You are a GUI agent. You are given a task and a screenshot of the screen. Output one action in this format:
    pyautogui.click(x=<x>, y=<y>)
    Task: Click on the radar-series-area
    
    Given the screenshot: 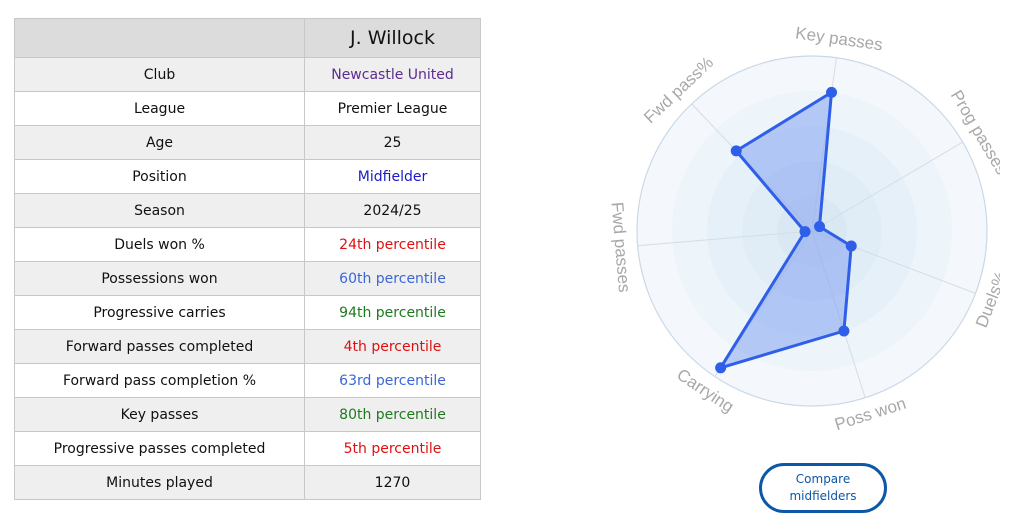 What is the action you would take?
    pyautogui.click(x=786, y=230)
    